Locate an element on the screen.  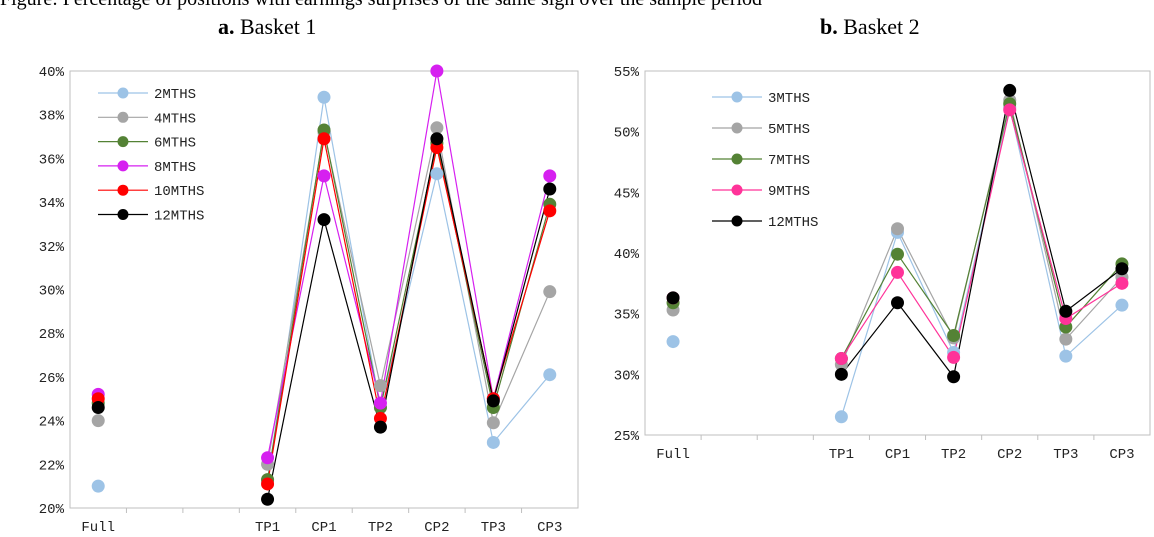
panel-a-legend-label-2MTHS: 2MTHS is located at coordinates (175, 95).